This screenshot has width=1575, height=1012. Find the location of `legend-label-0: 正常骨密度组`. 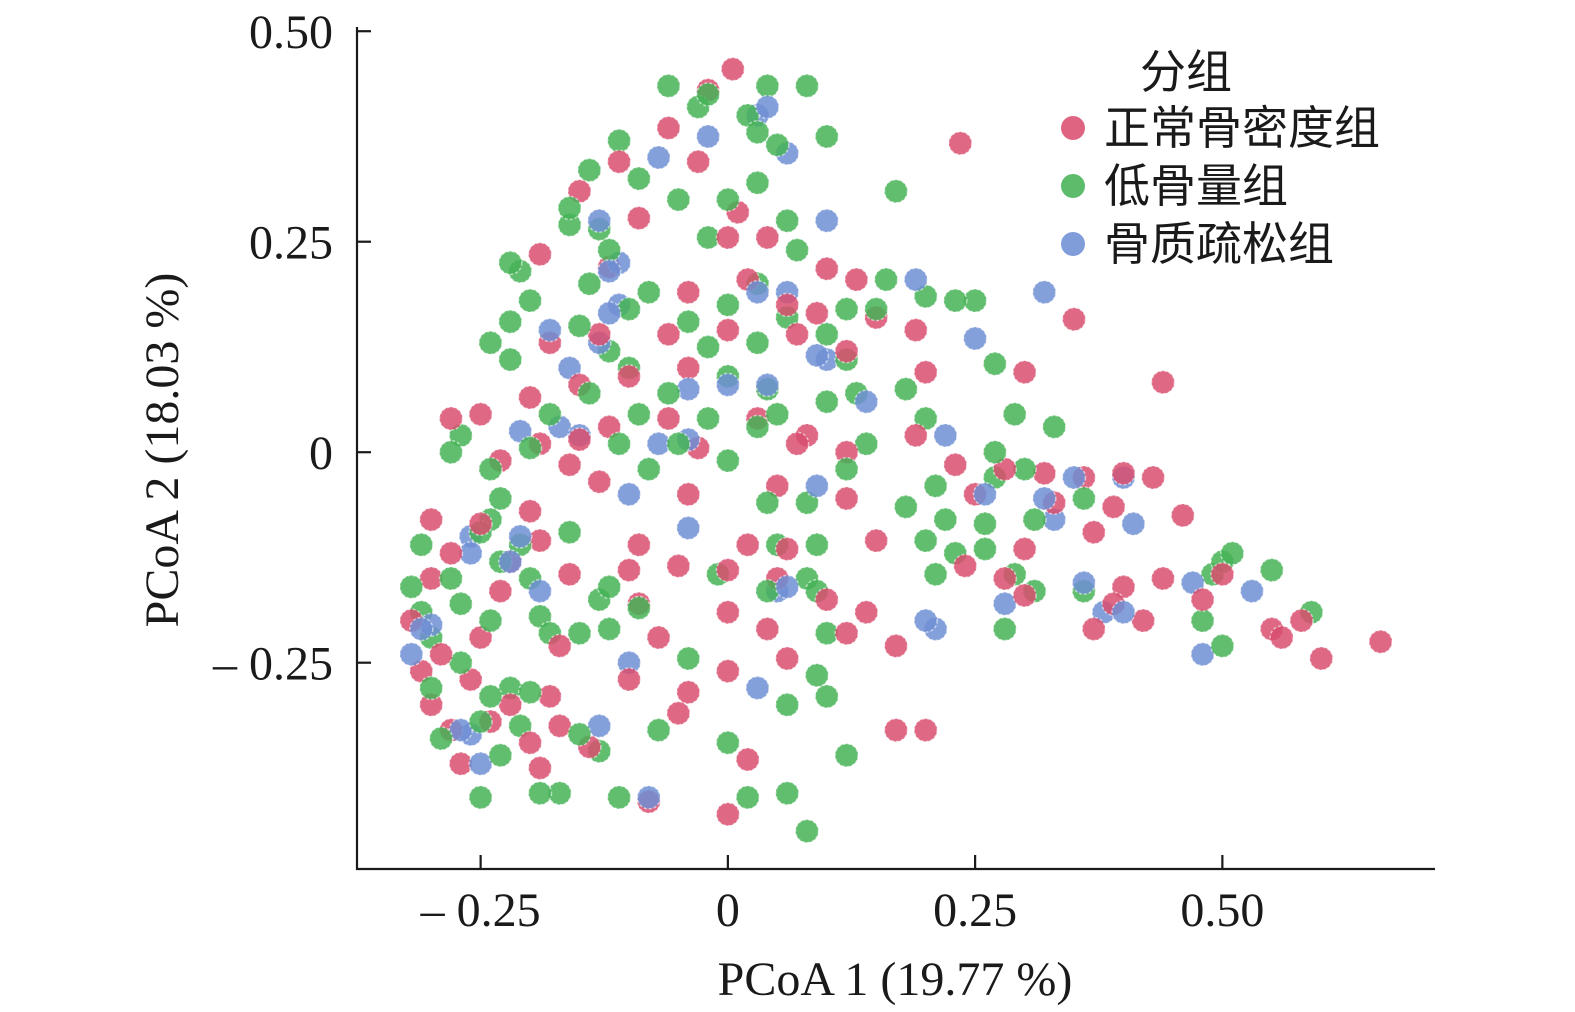

legend-label-0: 正常骨密度组 is located at coordinates (1242, 128).